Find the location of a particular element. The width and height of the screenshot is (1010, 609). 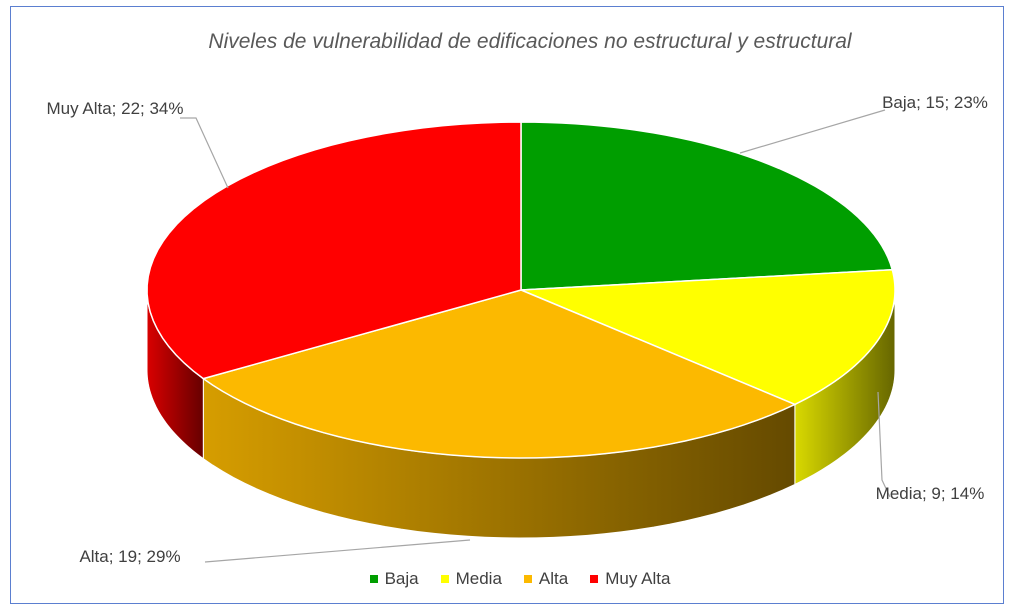

legend: Baja Media Alta Muy Alta is located at coordinates (505, 579).